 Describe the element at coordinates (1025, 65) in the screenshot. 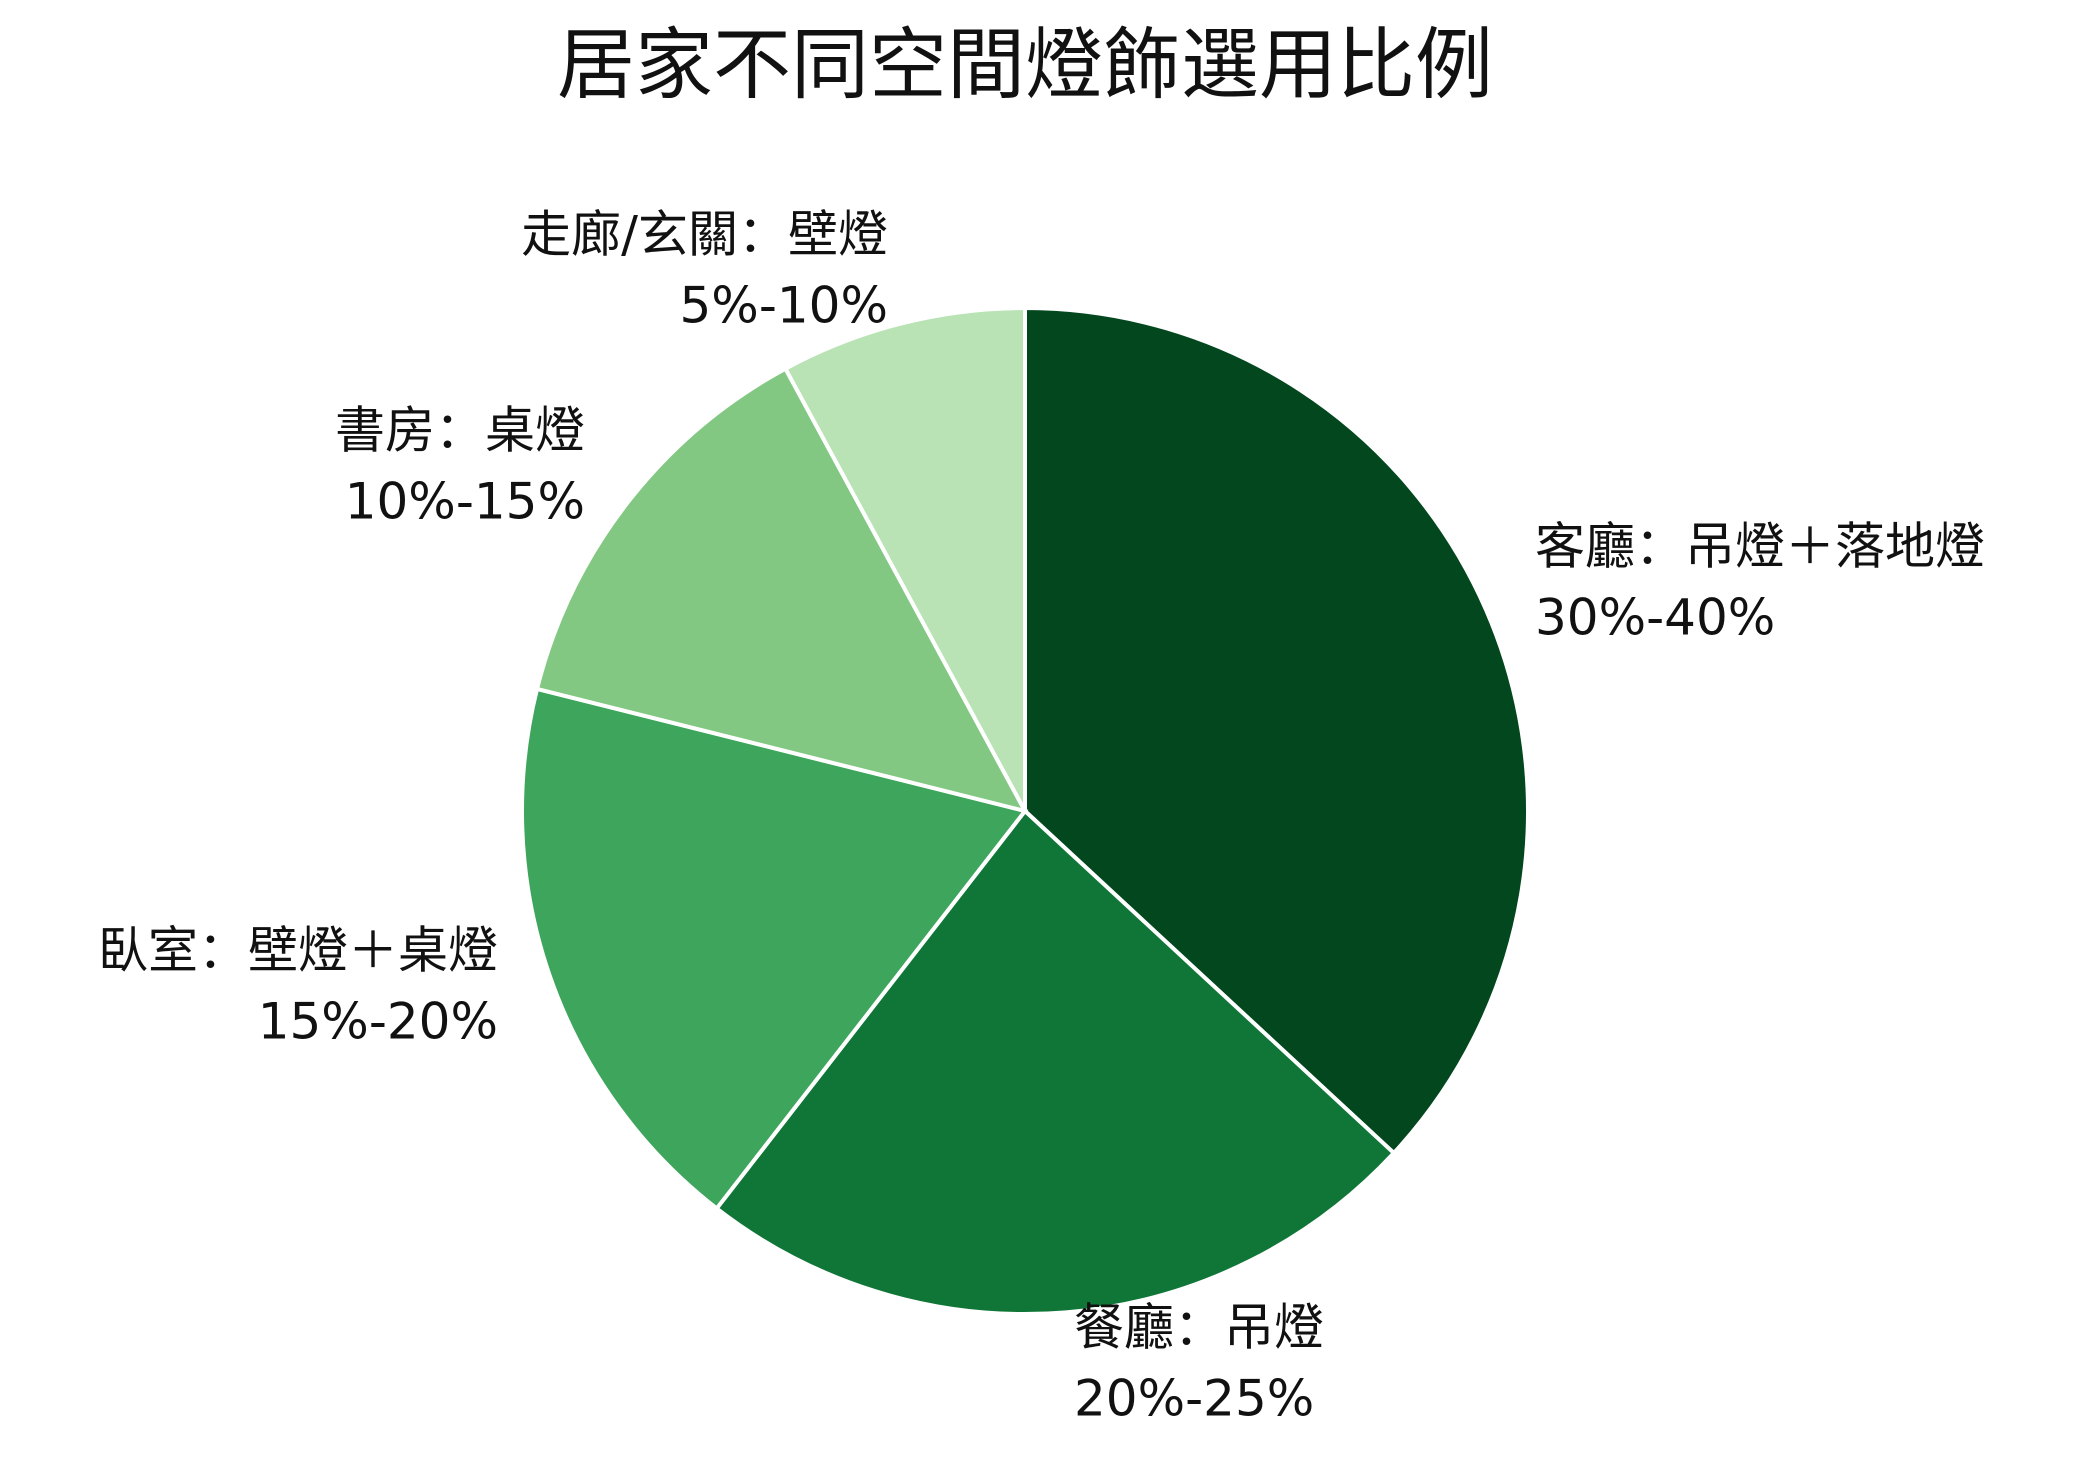

I see `chart-title: 居家不同空間燈飾選用比例` at that location.